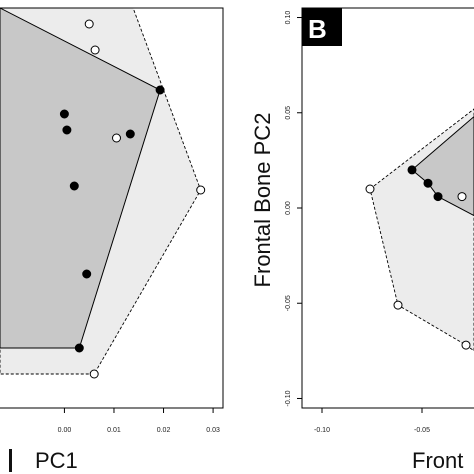 This screenshot has height=474, width=474. I want to click on y-tick-label: 0.10, so click(288, 18).